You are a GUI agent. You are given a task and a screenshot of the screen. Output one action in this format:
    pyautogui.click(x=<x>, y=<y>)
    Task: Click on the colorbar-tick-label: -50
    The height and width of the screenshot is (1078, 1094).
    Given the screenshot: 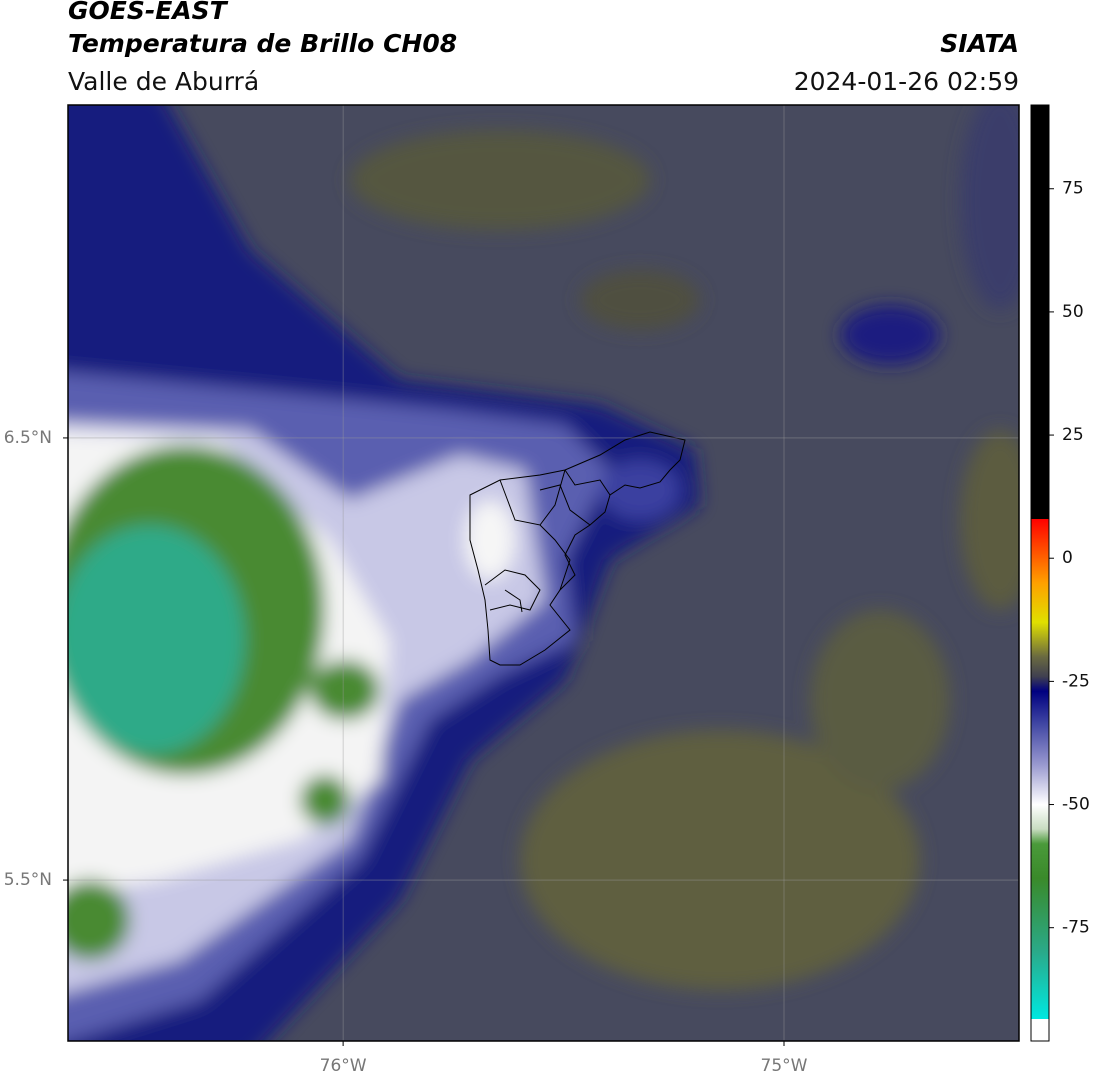 What is the action you would take?
    pyautogui.click(x=1076, y=805)
    